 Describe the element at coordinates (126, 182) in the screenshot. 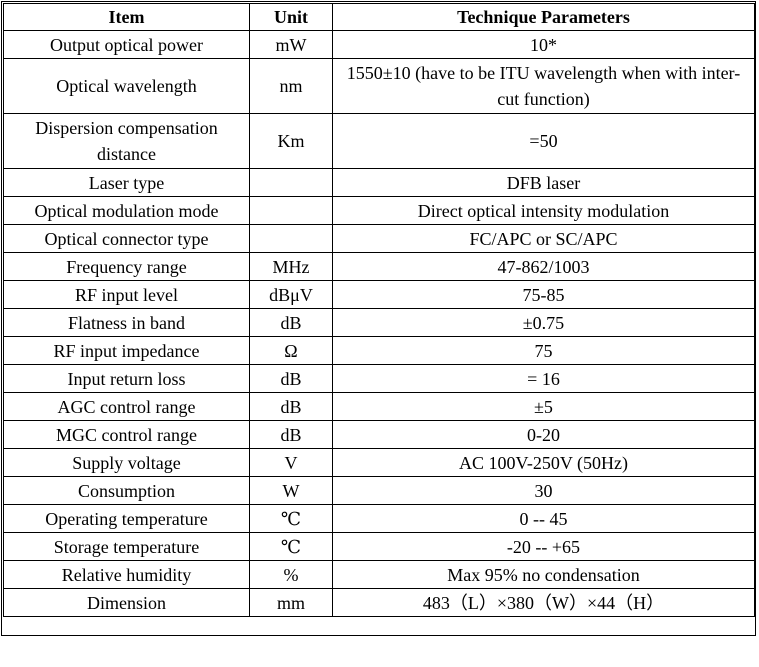

I see `row-item: Laser type` at that location.